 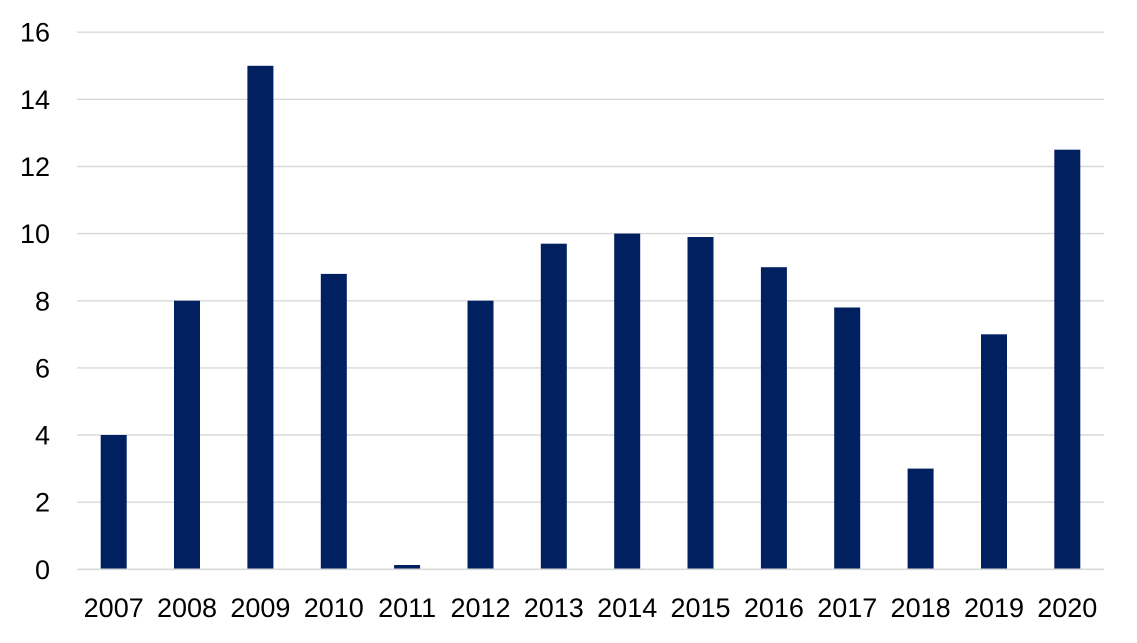 I want to click on svg-text: 2020, so click(x=1067, y=608).